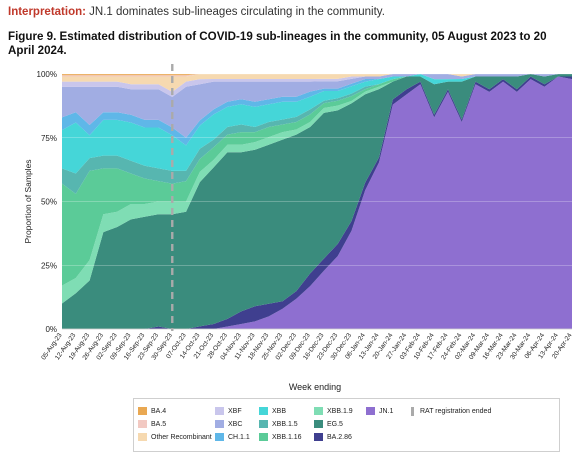  What do you see at coordinates (287, 437) in the screenshot?
I see `legend-label: XBB.1.16` at bounding box center [287, 437].